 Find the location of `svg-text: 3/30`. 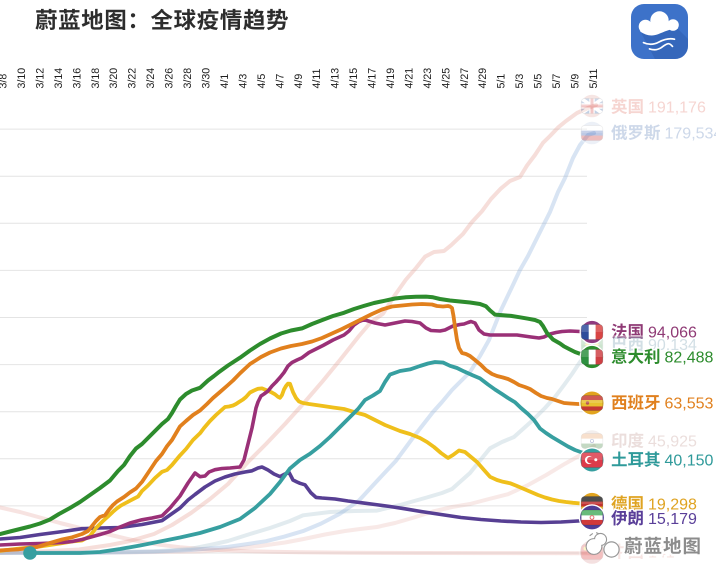

svg-text: 3/30 is located at coordinates (207, 78).